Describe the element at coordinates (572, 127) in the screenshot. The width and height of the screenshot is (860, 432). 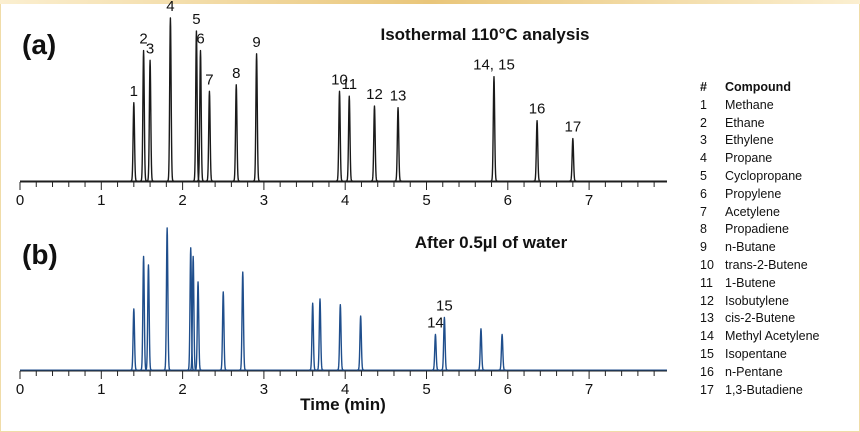
I see `peak-label: 17` at that location.